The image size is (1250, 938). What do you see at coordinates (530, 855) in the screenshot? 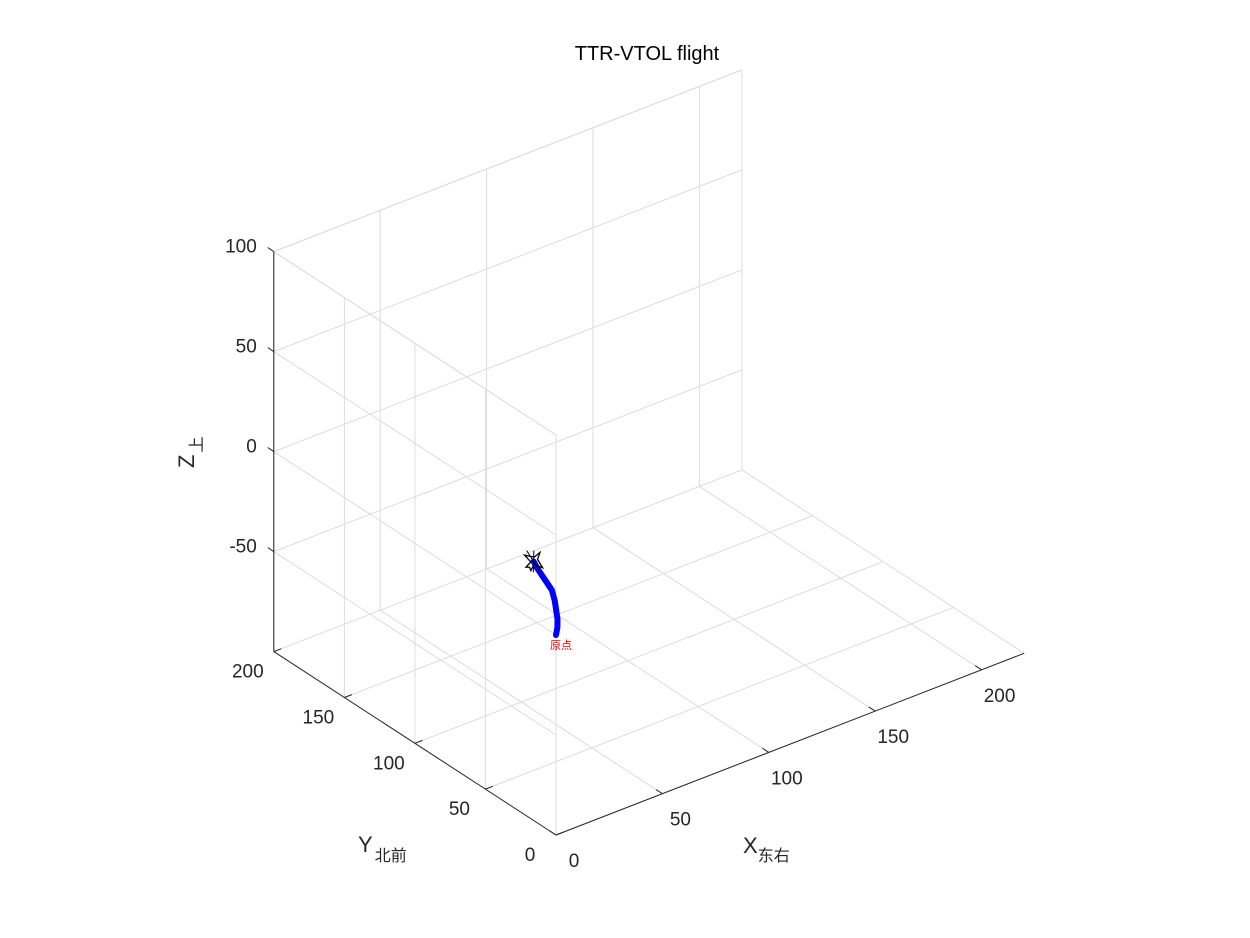
I see `y-tick-label: 0` at bounding box center [530, 855].